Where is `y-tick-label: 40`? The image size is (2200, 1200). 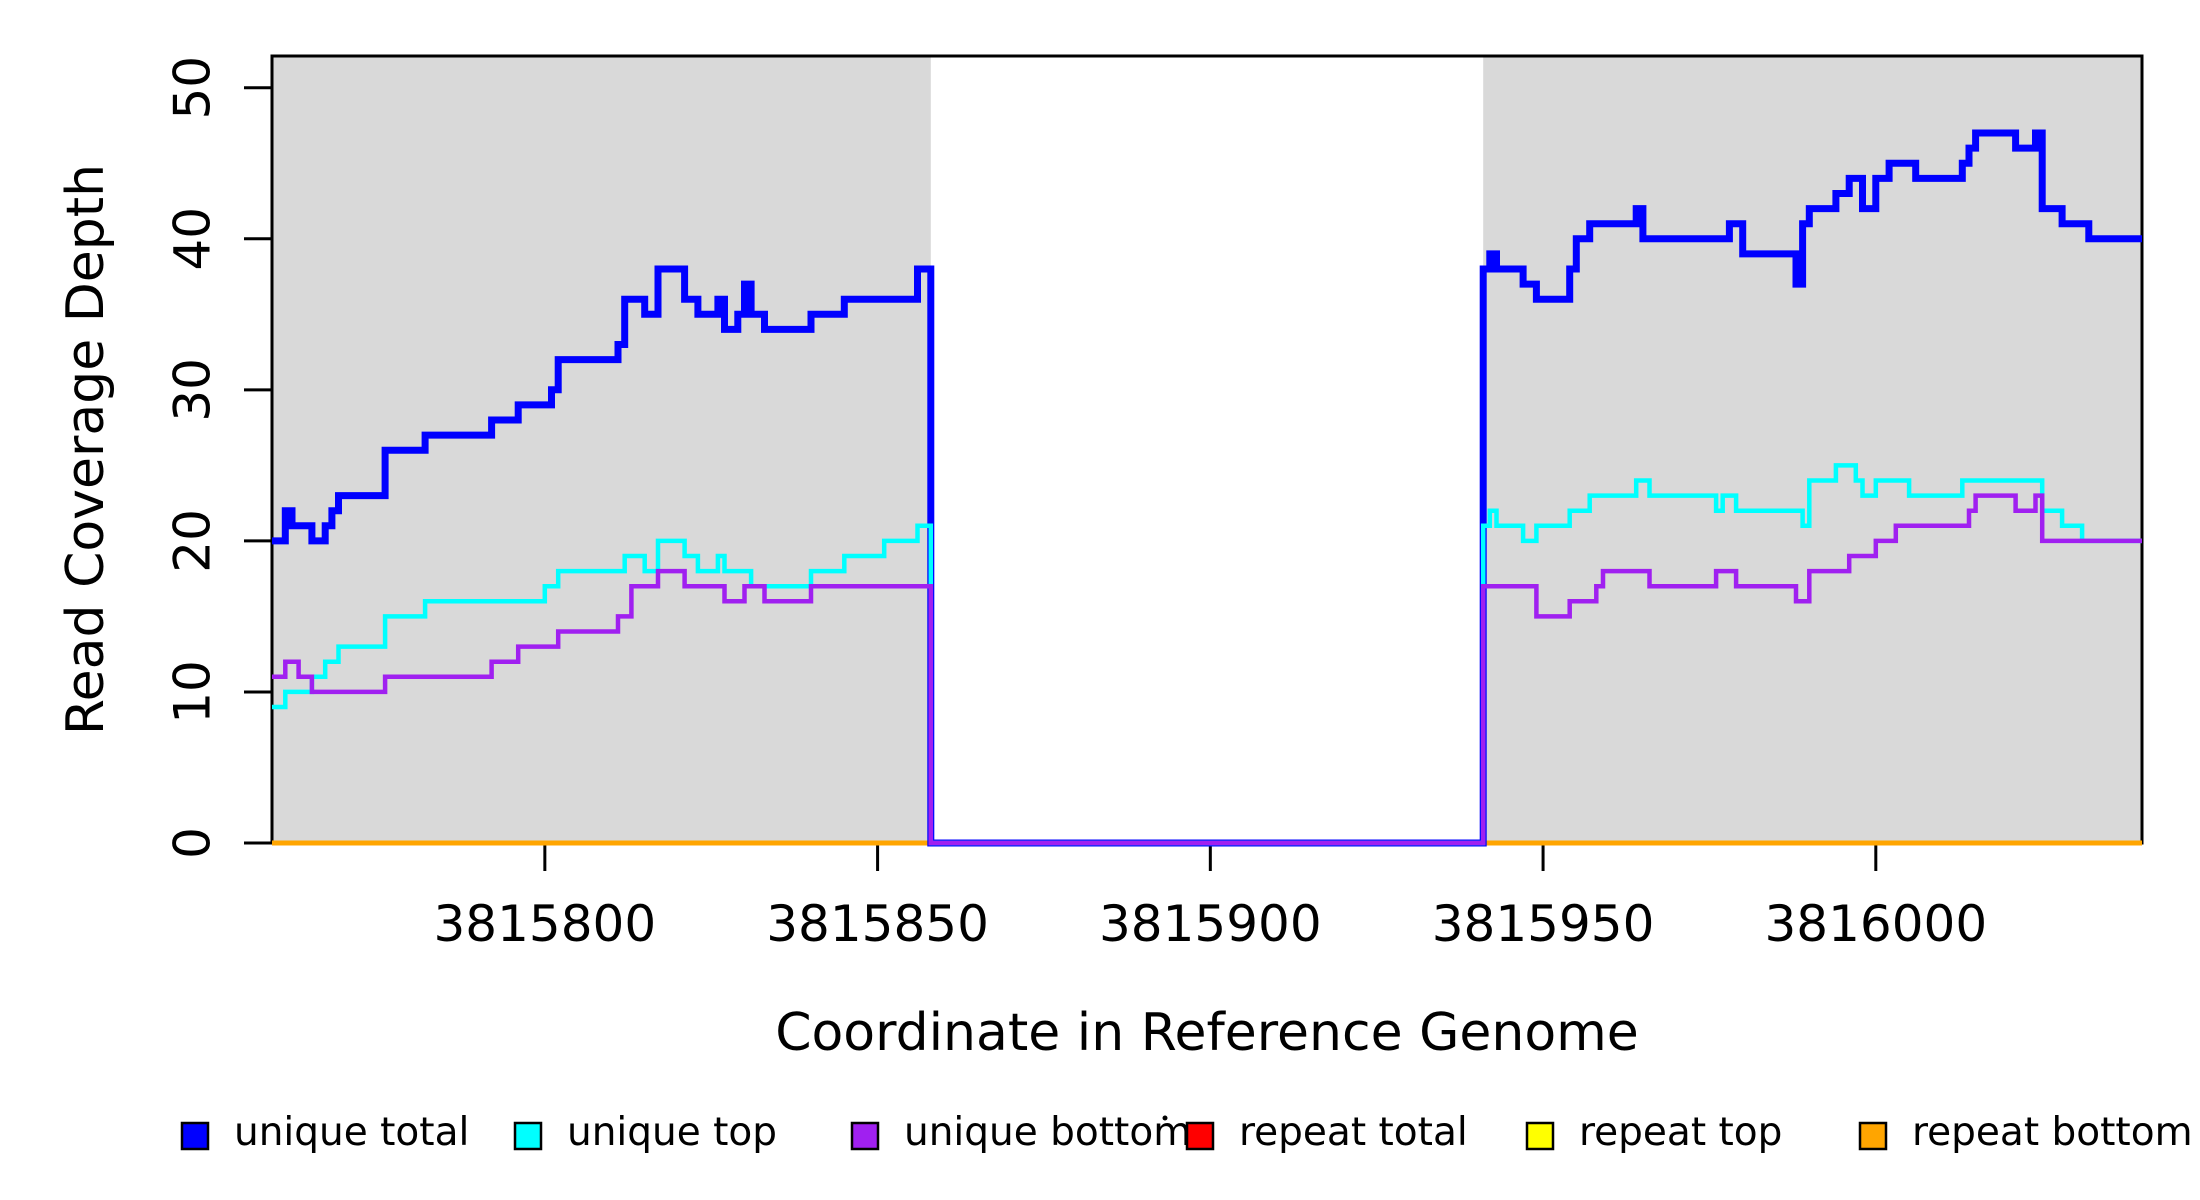
y-tick-label: 40 is located at coordinates (193, 239).